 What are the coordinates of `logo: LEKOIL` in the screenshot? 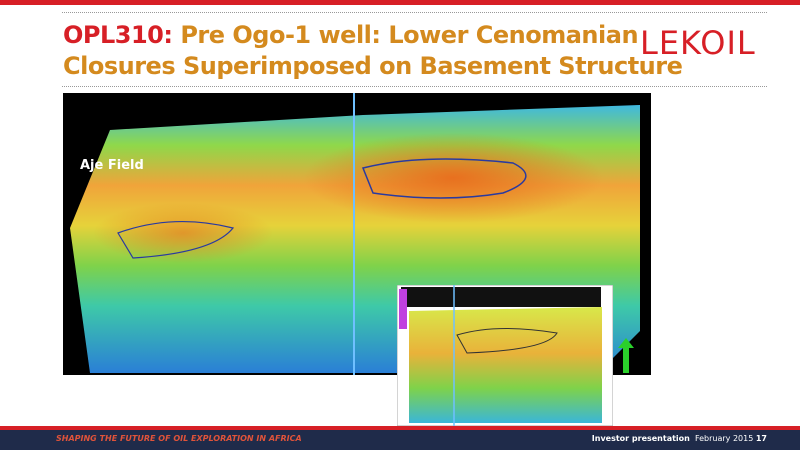 It's located at (698, 43).